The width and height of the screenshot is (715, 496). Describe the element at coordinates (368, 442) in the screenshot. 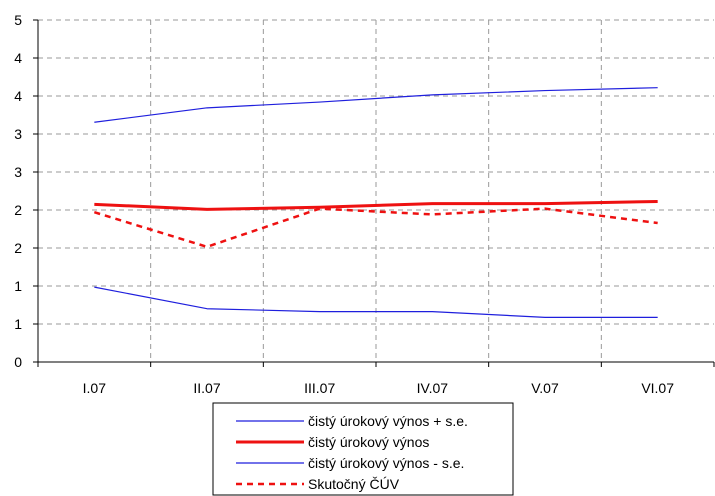

I see `legend-label: čistý úrokový výnos` at that location.